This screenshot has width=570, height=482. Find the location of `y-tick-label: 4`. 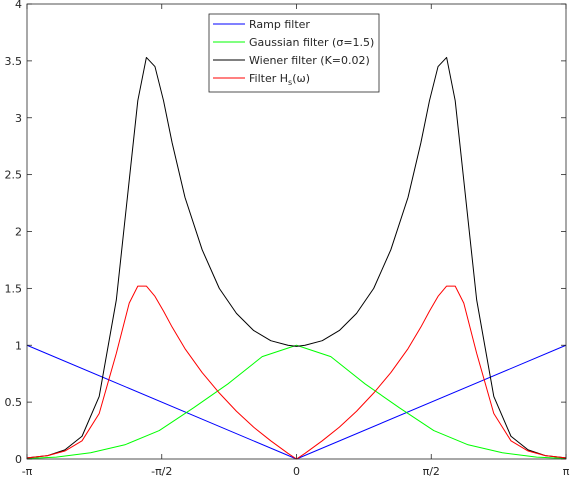

y-tick-label: 4 is located at coordinates (18, 5).